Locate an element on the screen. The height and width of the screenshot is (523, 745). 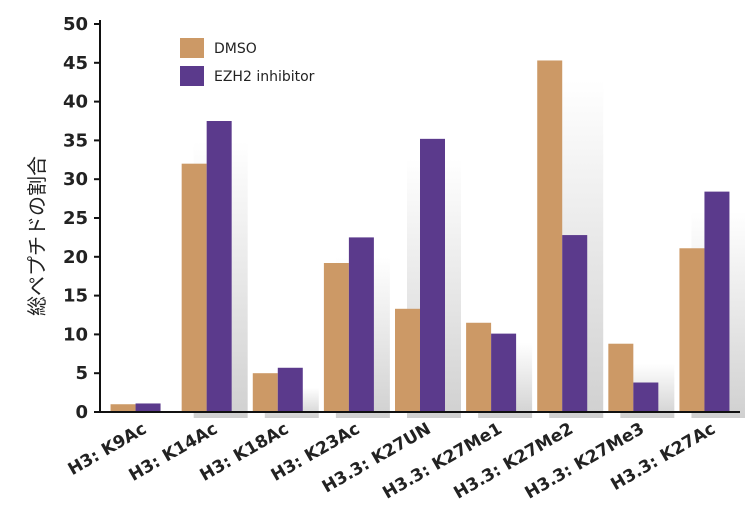
y-tick-label: 25 is located at coordinates (75, 218).